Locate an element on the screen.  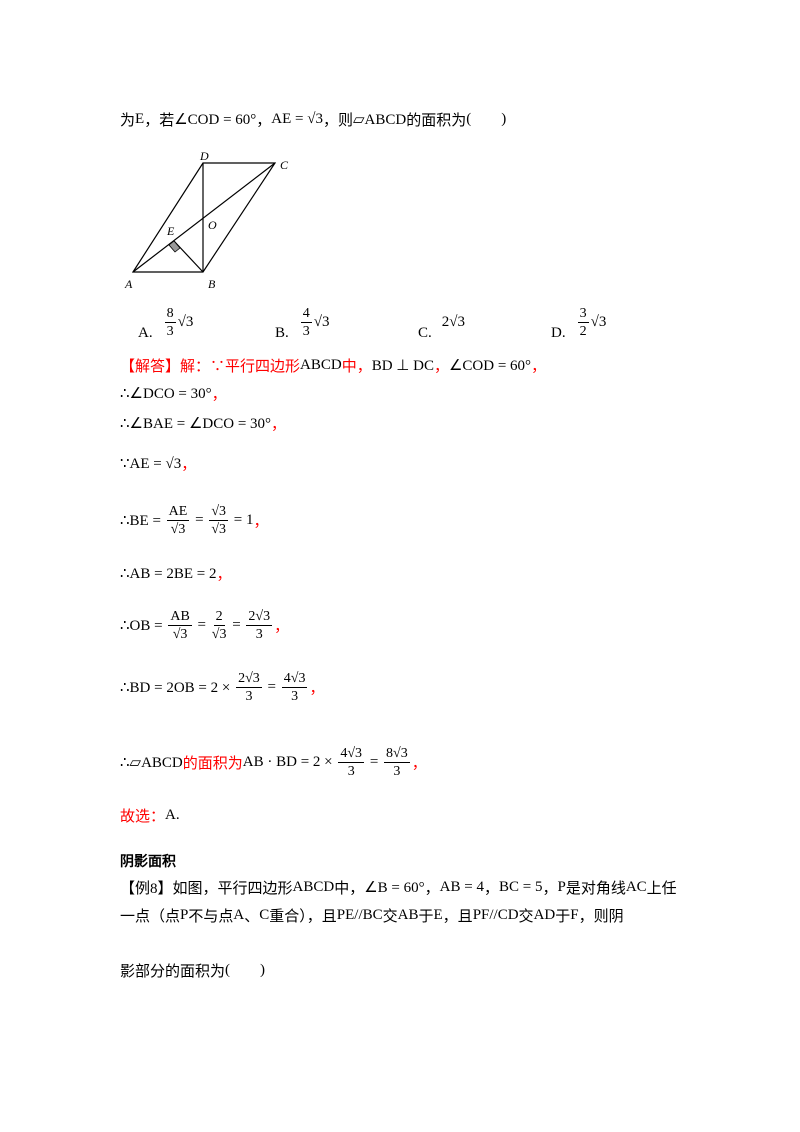
text-segment: P is located at coordinates (561, 886).